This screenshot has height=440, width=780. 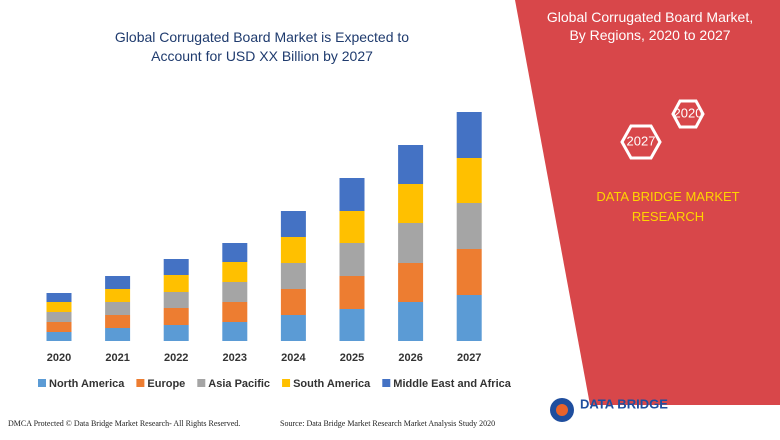 I want to click on x-tick-label: 2025, so click(x=352, y=358).